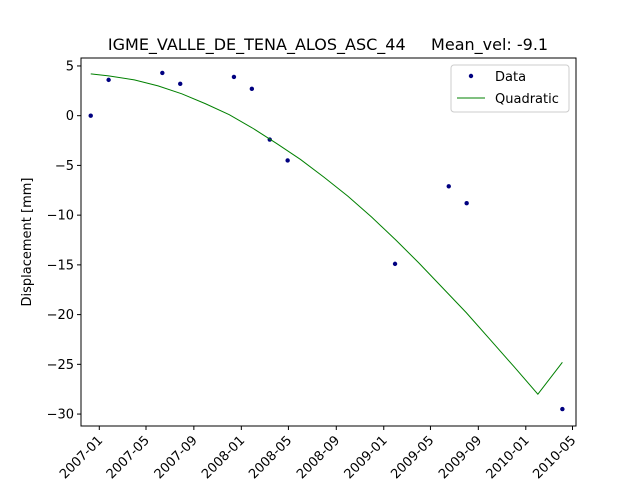 The image size is (640, 484). What do you see at coordinates (60, 365) in the screenshot?
I see `y-tick-label: −25` at bounding box center [60, 365].